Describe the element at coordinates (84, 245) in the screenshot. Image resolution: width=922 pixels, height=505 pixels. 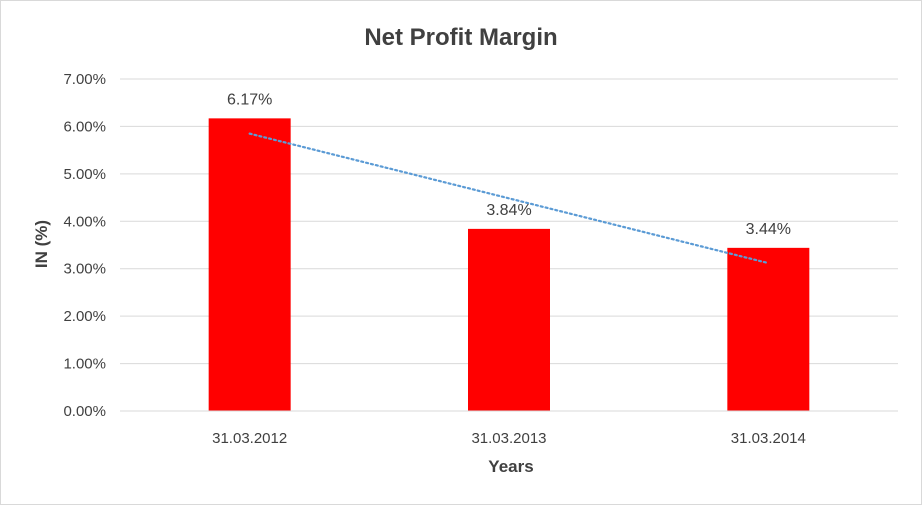
I see `y-axis-ticks: 0.00% 1.00% 2.00% 3.00% 4.00% 5.00% 6.00% 7.00%` at that location.